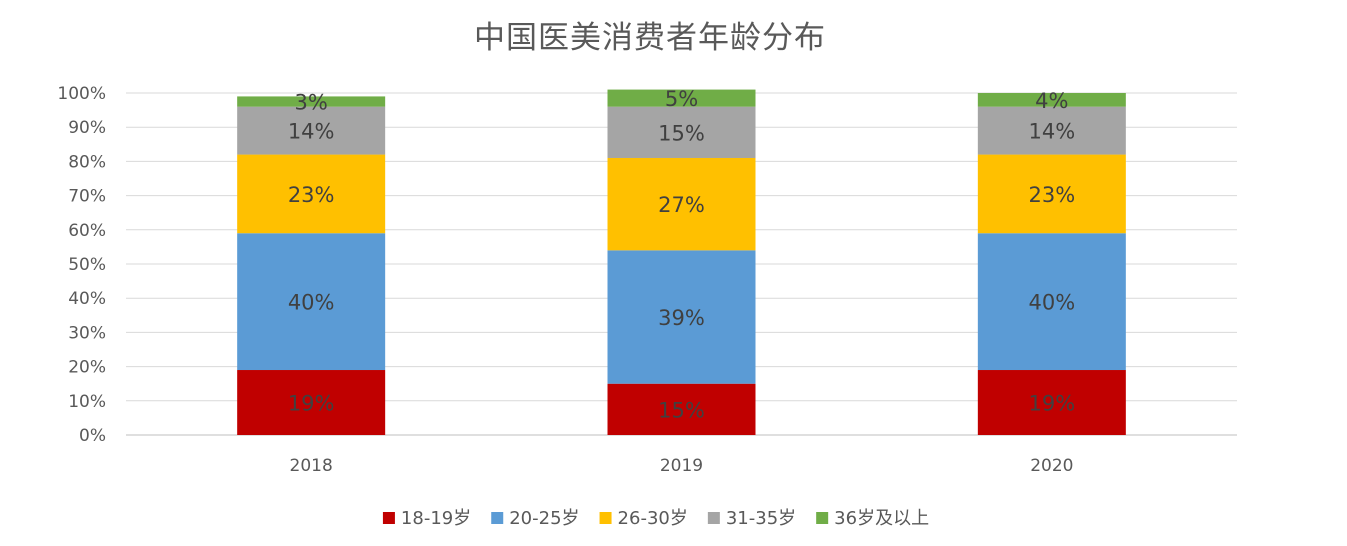 Image resolution: width=1347 pixels, height=546 pixels. What do you see at coordinates (87, 197) in the screenshot?
I see `y-tick-label: 70%` at bounding box center [87, 197].